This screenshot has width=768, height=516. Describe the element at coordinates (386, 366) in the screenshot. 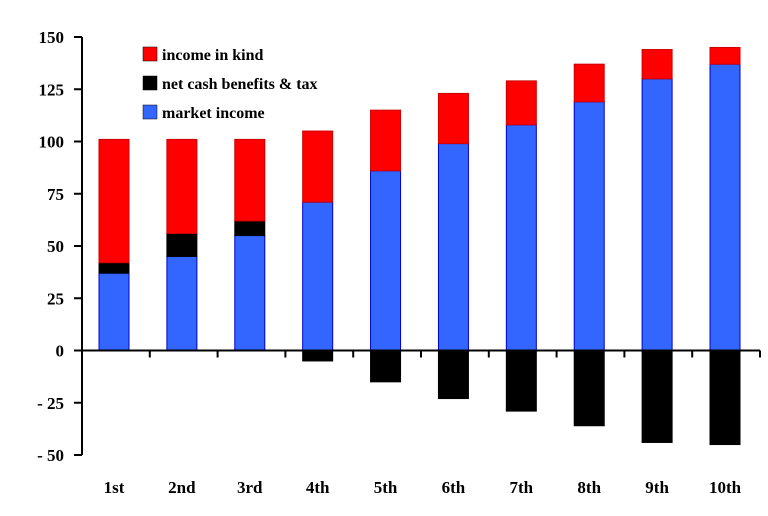

I see `bar-net-cash-benefits-tax-5th` at that location.